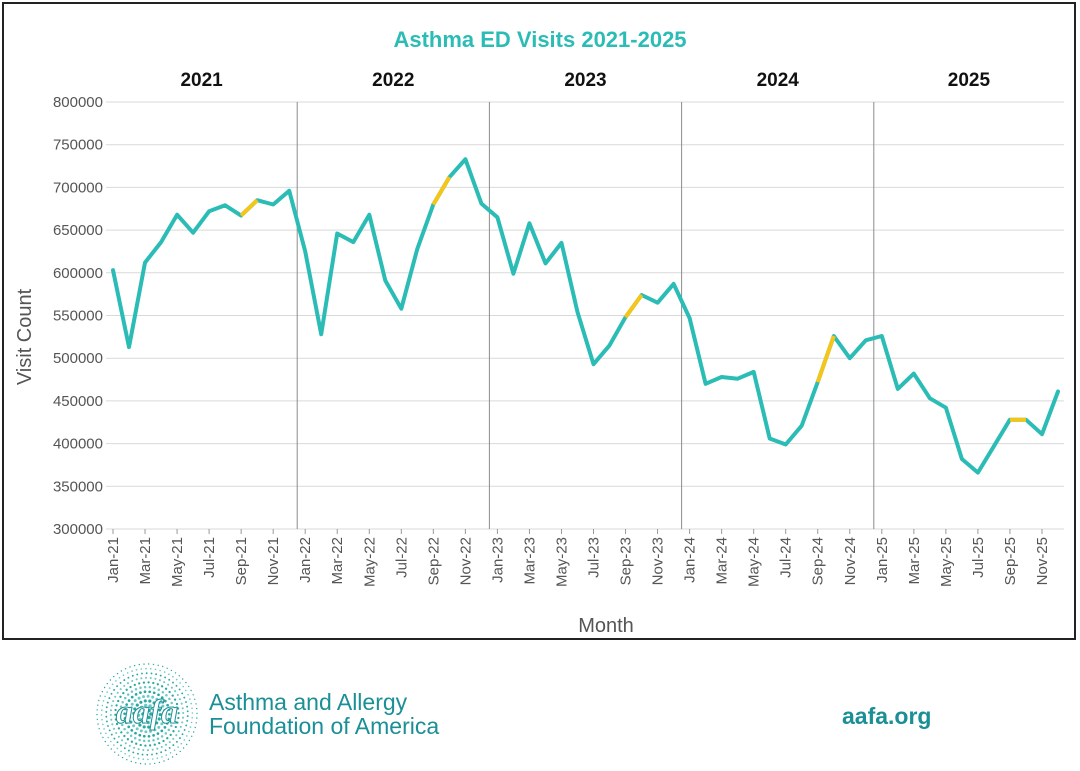 This screenshot has height=771, width=1080. What do you see at coordinates (606, 626) in the screenshot?
I see `x-axis-label: Month` at bounding box center [606, 626].